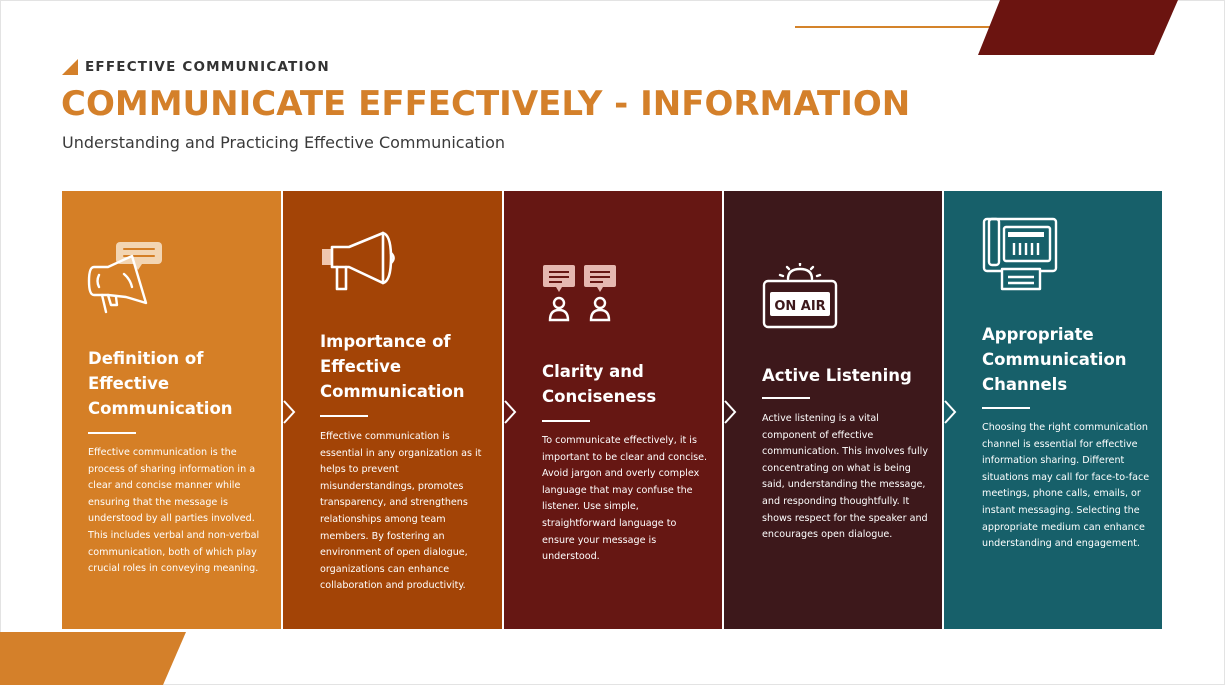  What do you see at coordinates (917, 27) in the screenshot?
I see `top-accent-line` at bounding box center [917, 27].